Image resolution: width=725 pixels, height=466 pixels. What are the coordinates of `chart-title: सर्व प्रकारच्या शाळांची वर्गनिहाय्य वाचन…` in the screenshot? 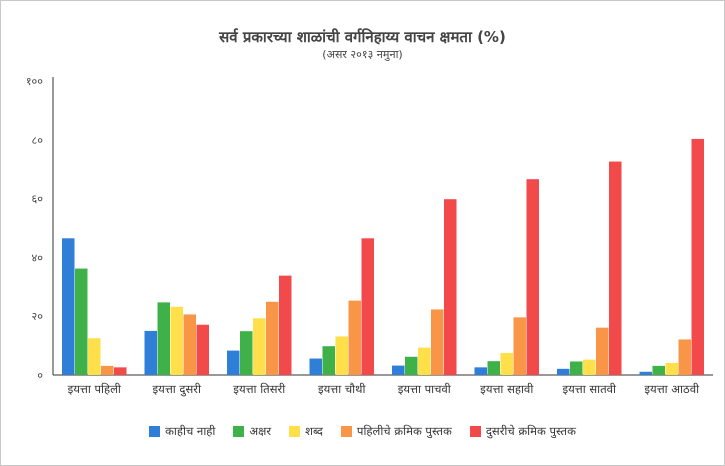 It's located at (362, 37).